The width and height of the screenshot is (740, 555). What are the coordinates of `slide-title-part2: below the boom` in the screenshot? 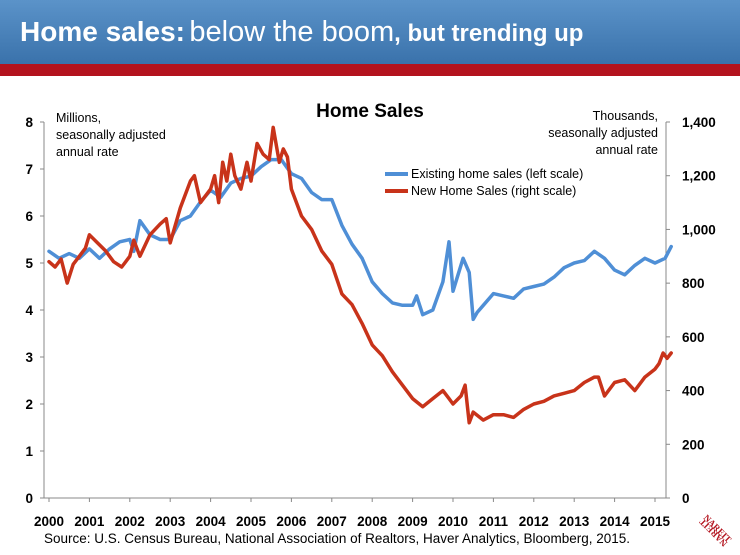 It's located at (292, 32).